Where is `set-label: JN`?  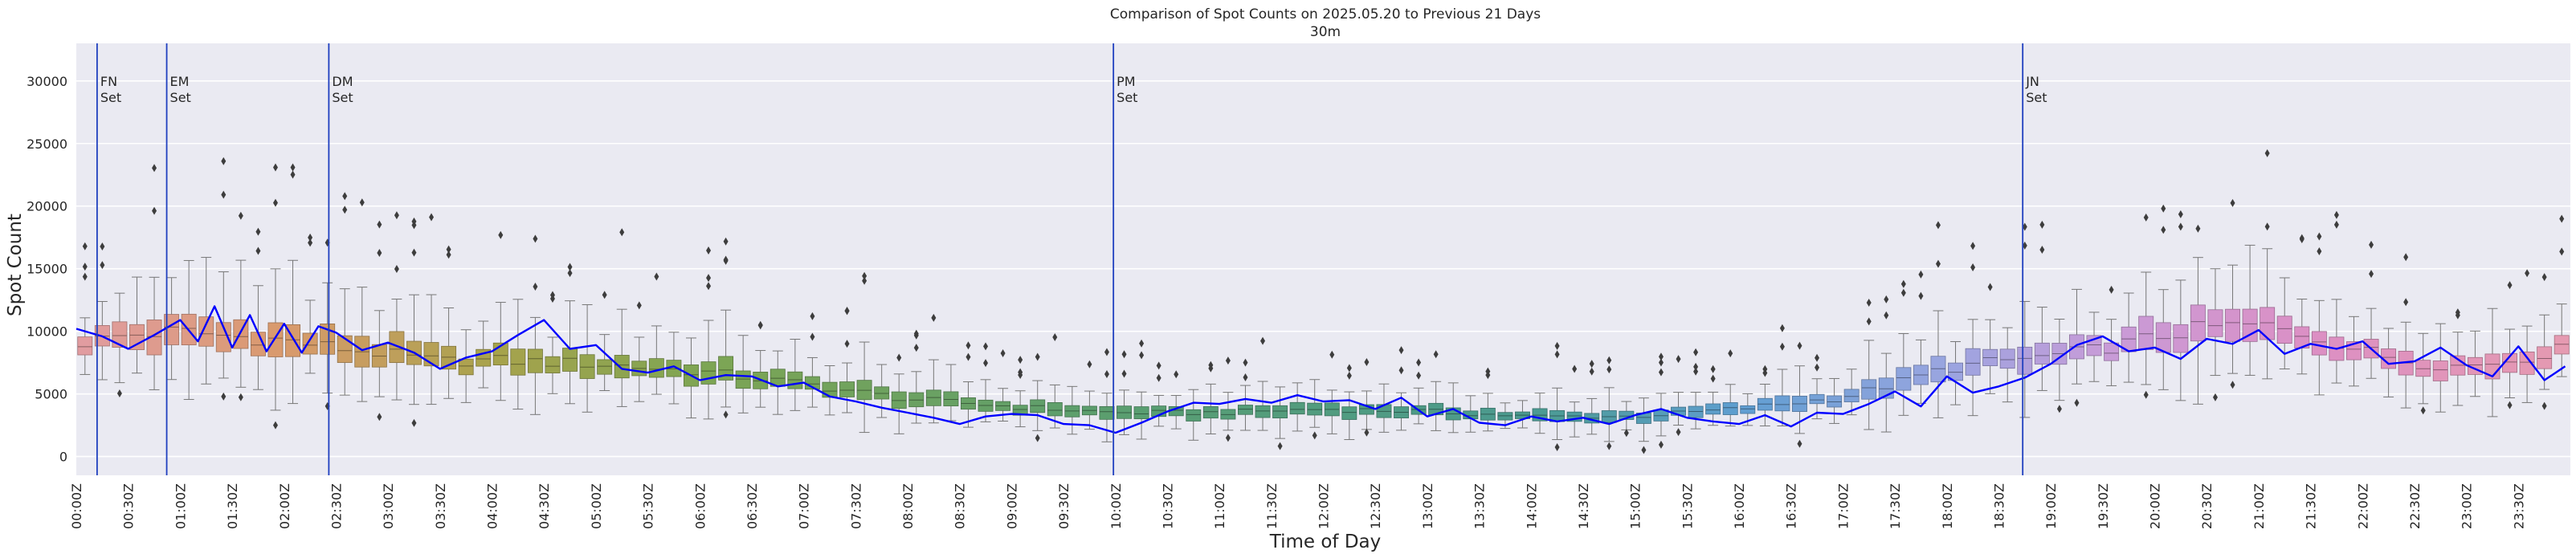 set-label: JN is located at coordinates (2032, 81).